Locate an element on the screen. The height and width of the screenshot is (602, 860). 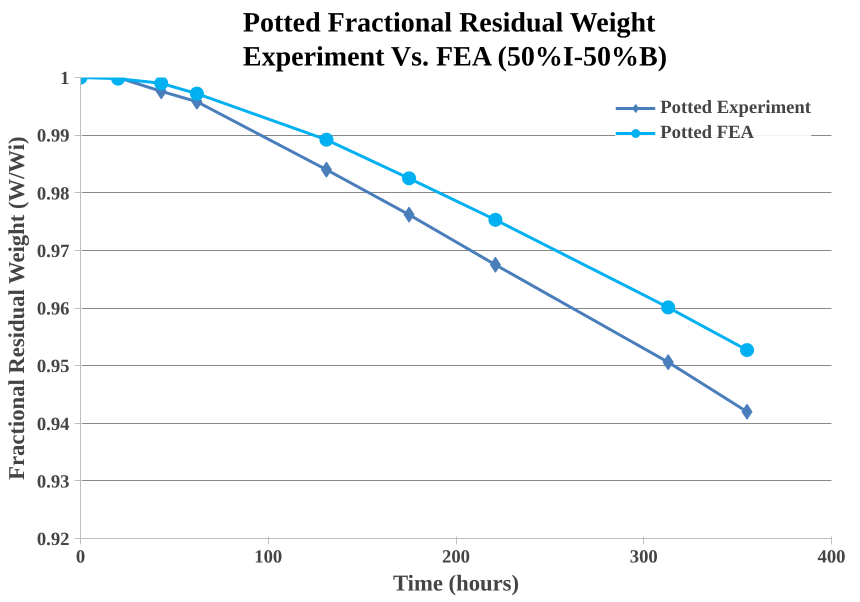
x-tick-label: 200 is located at coordinates (456, 557).